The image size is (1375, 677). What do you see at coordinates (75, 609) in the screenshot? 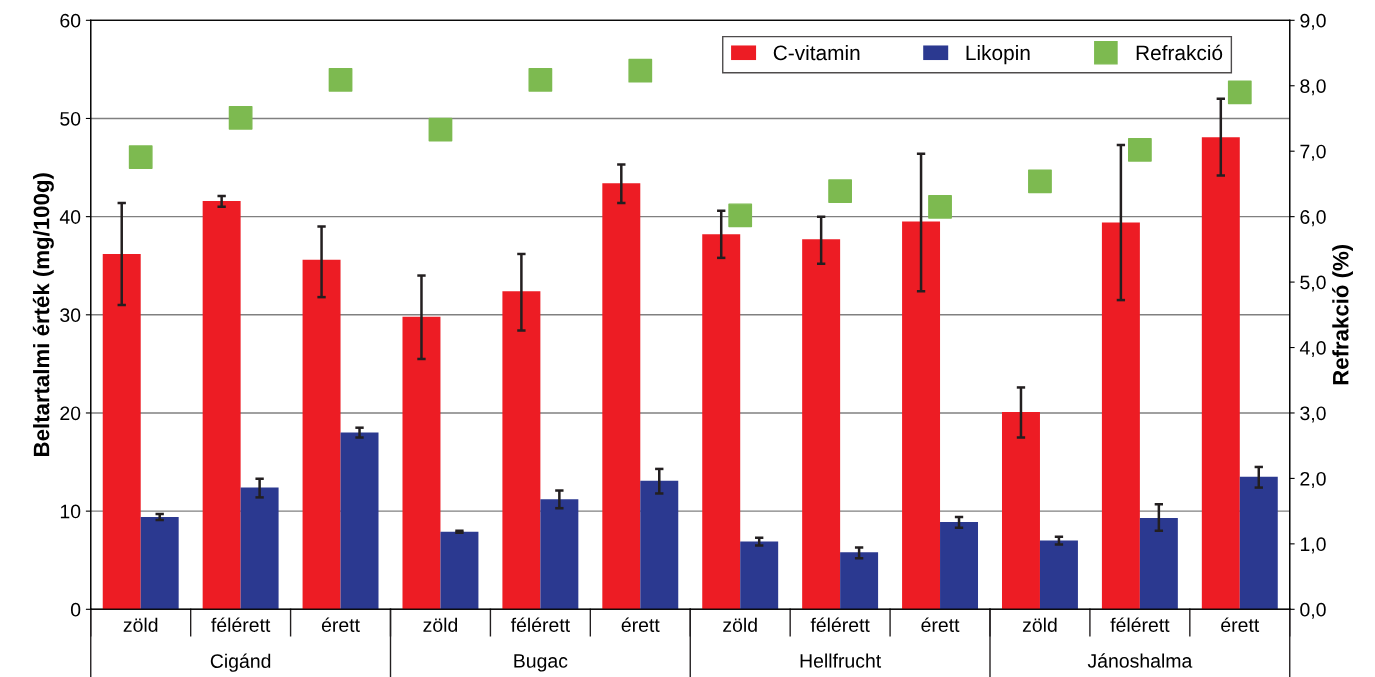
I see `y-tick-label: 0` at bounding box center [75, 609].